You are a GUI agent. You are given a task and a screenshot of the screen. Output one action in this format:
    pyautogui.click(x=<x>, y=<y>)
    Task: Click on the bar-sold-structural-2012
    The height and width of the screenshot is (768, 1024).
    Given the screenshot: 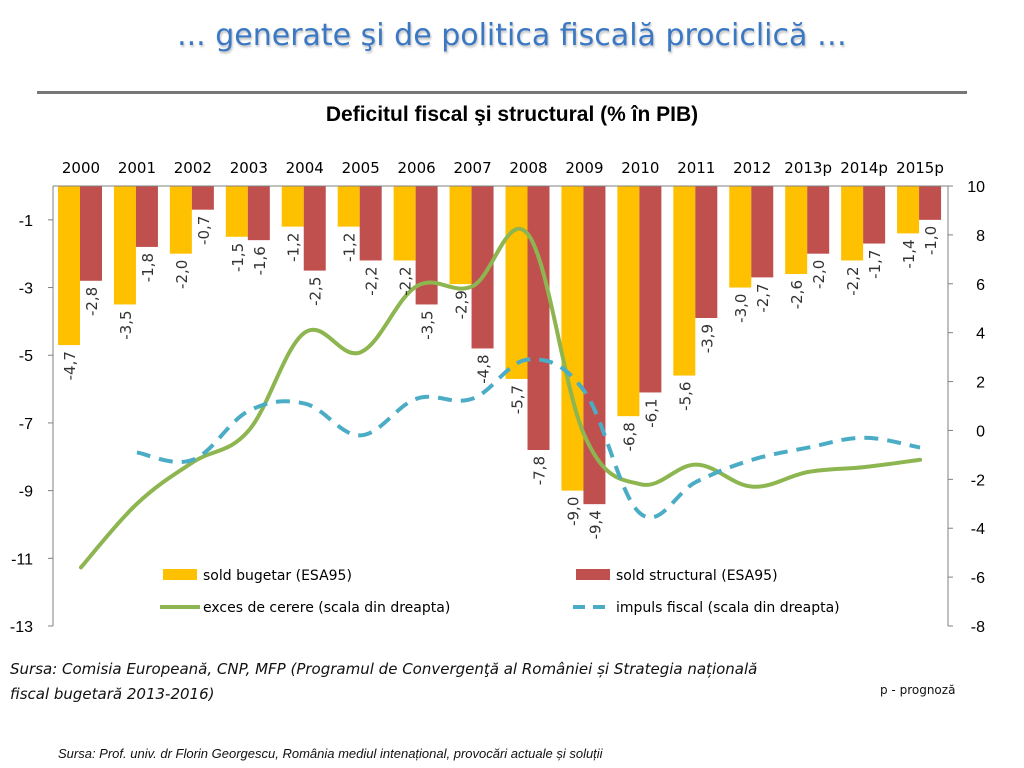 What is the action you would take?
    pyautogui.click(x=762, y=232)
    